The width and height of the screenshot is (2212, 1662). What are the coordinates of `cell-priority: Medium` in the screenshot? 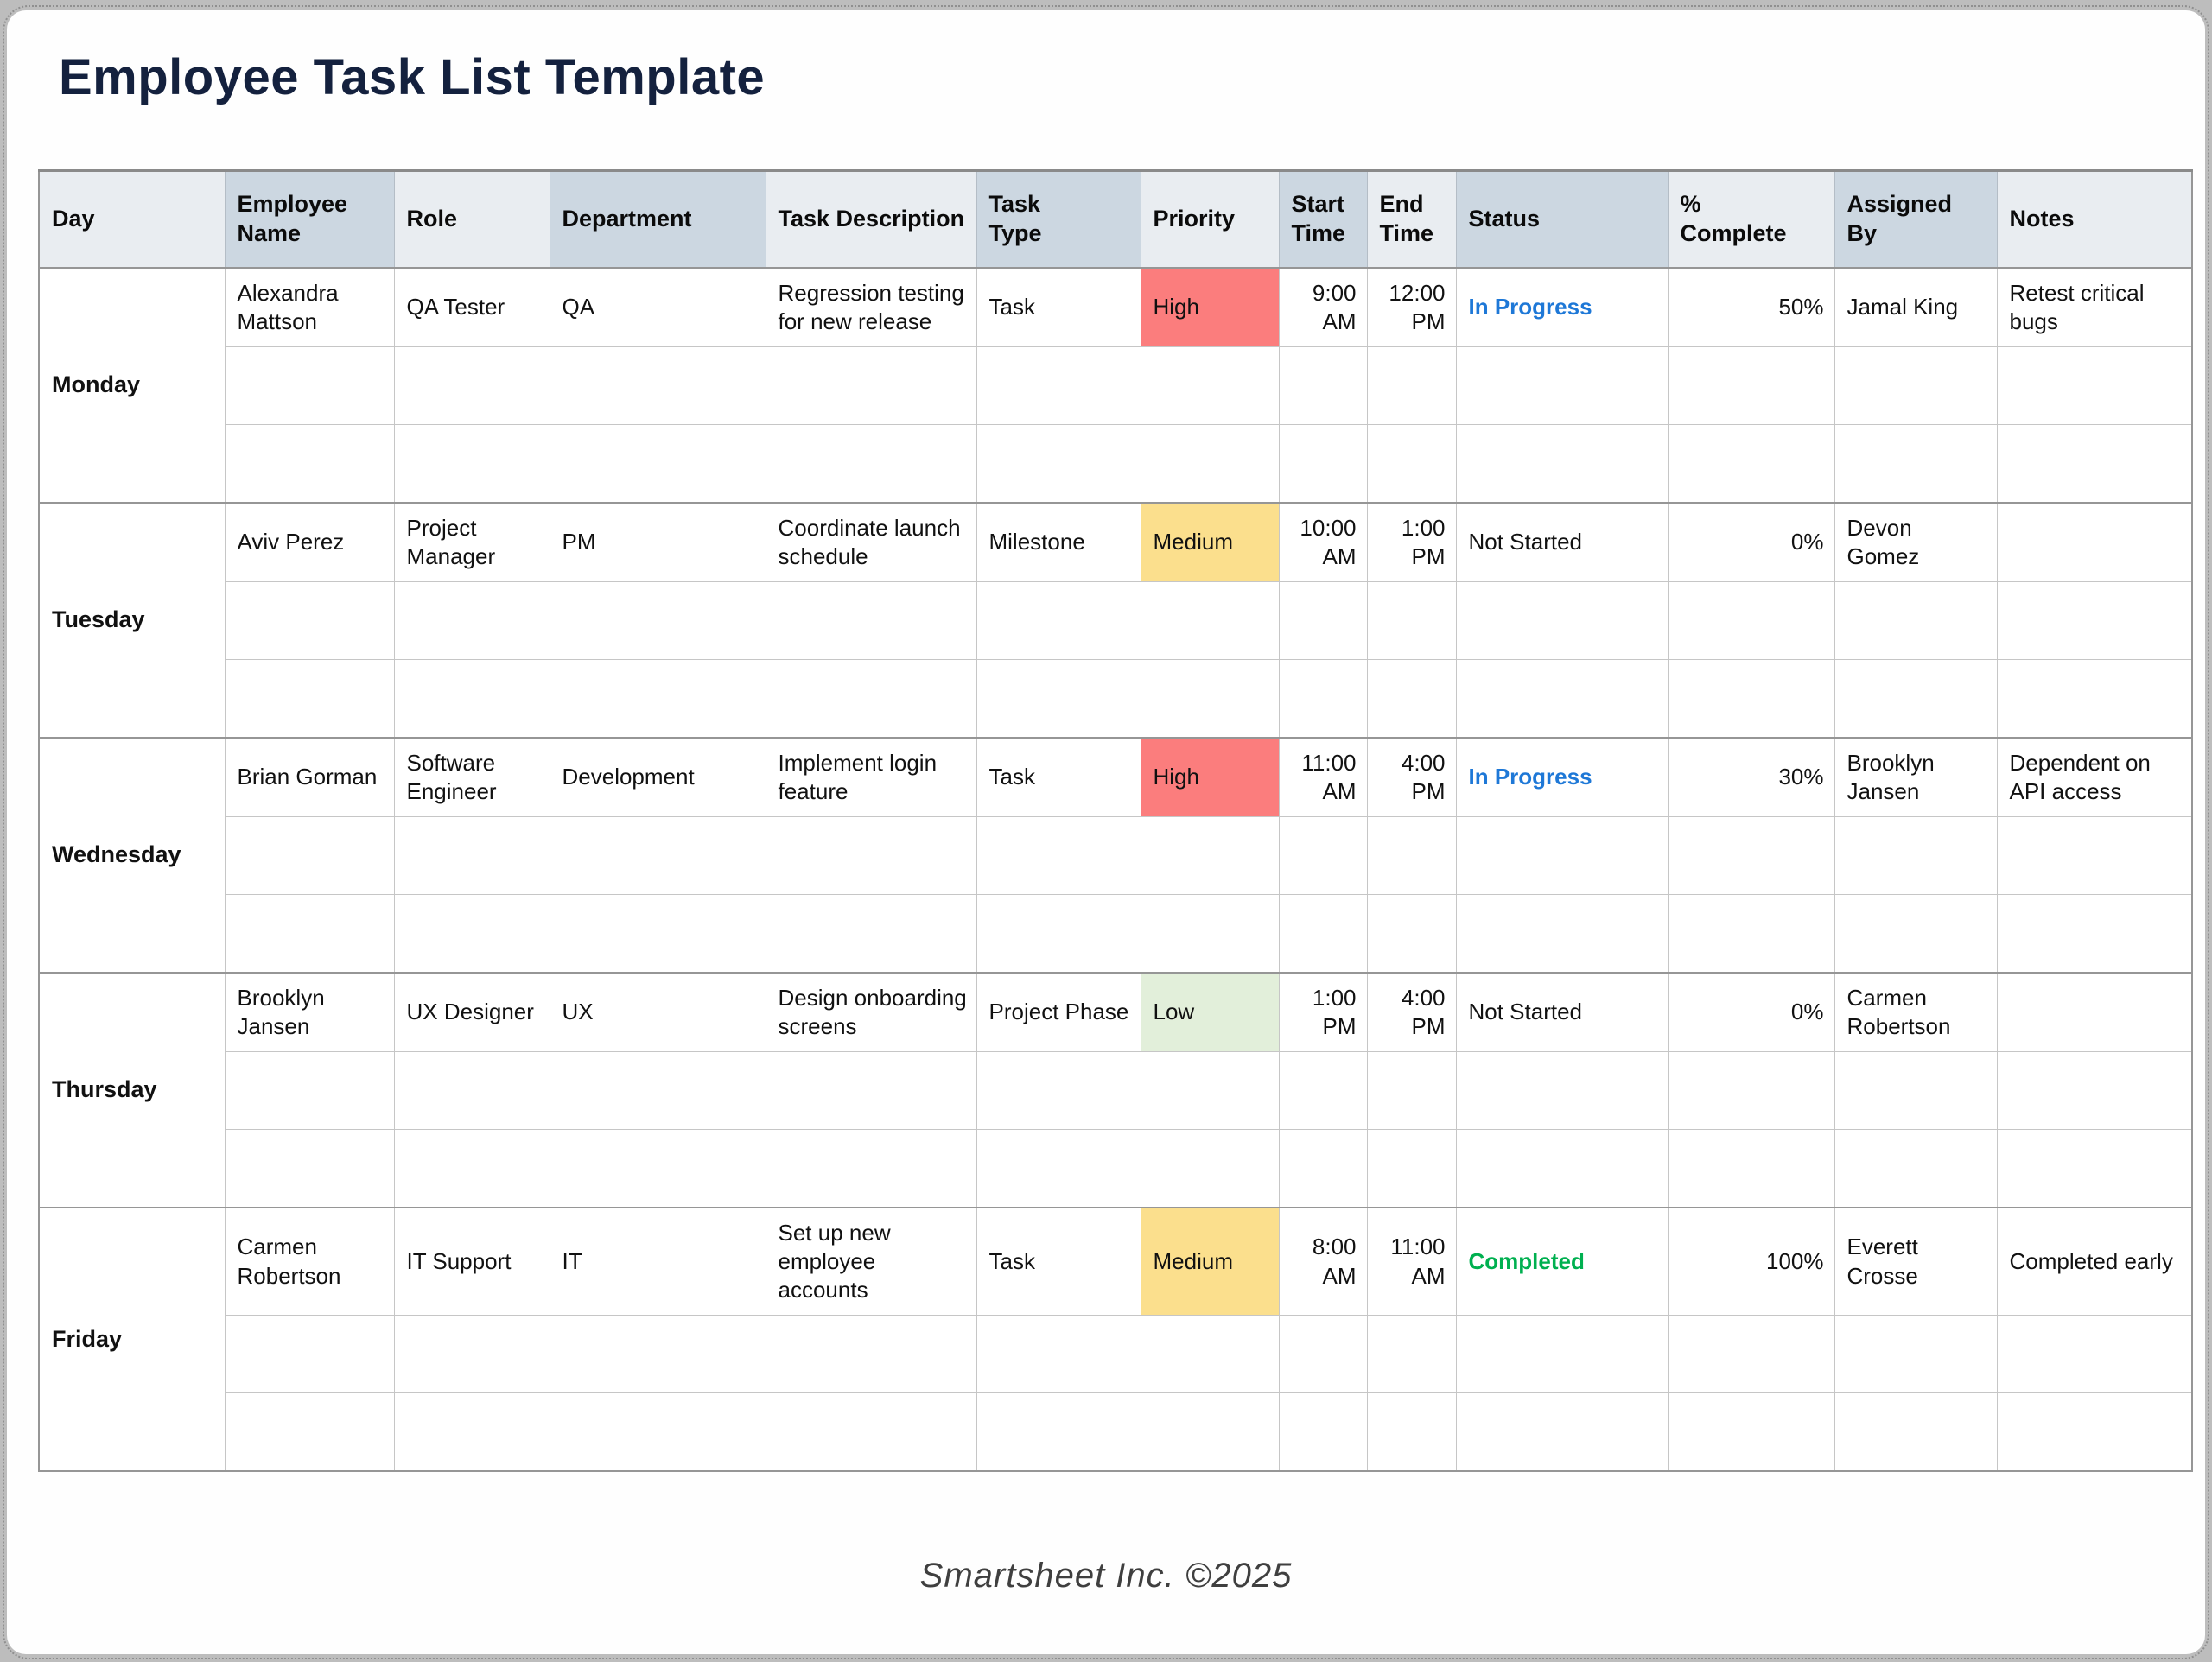 It's located at (1210, 542).